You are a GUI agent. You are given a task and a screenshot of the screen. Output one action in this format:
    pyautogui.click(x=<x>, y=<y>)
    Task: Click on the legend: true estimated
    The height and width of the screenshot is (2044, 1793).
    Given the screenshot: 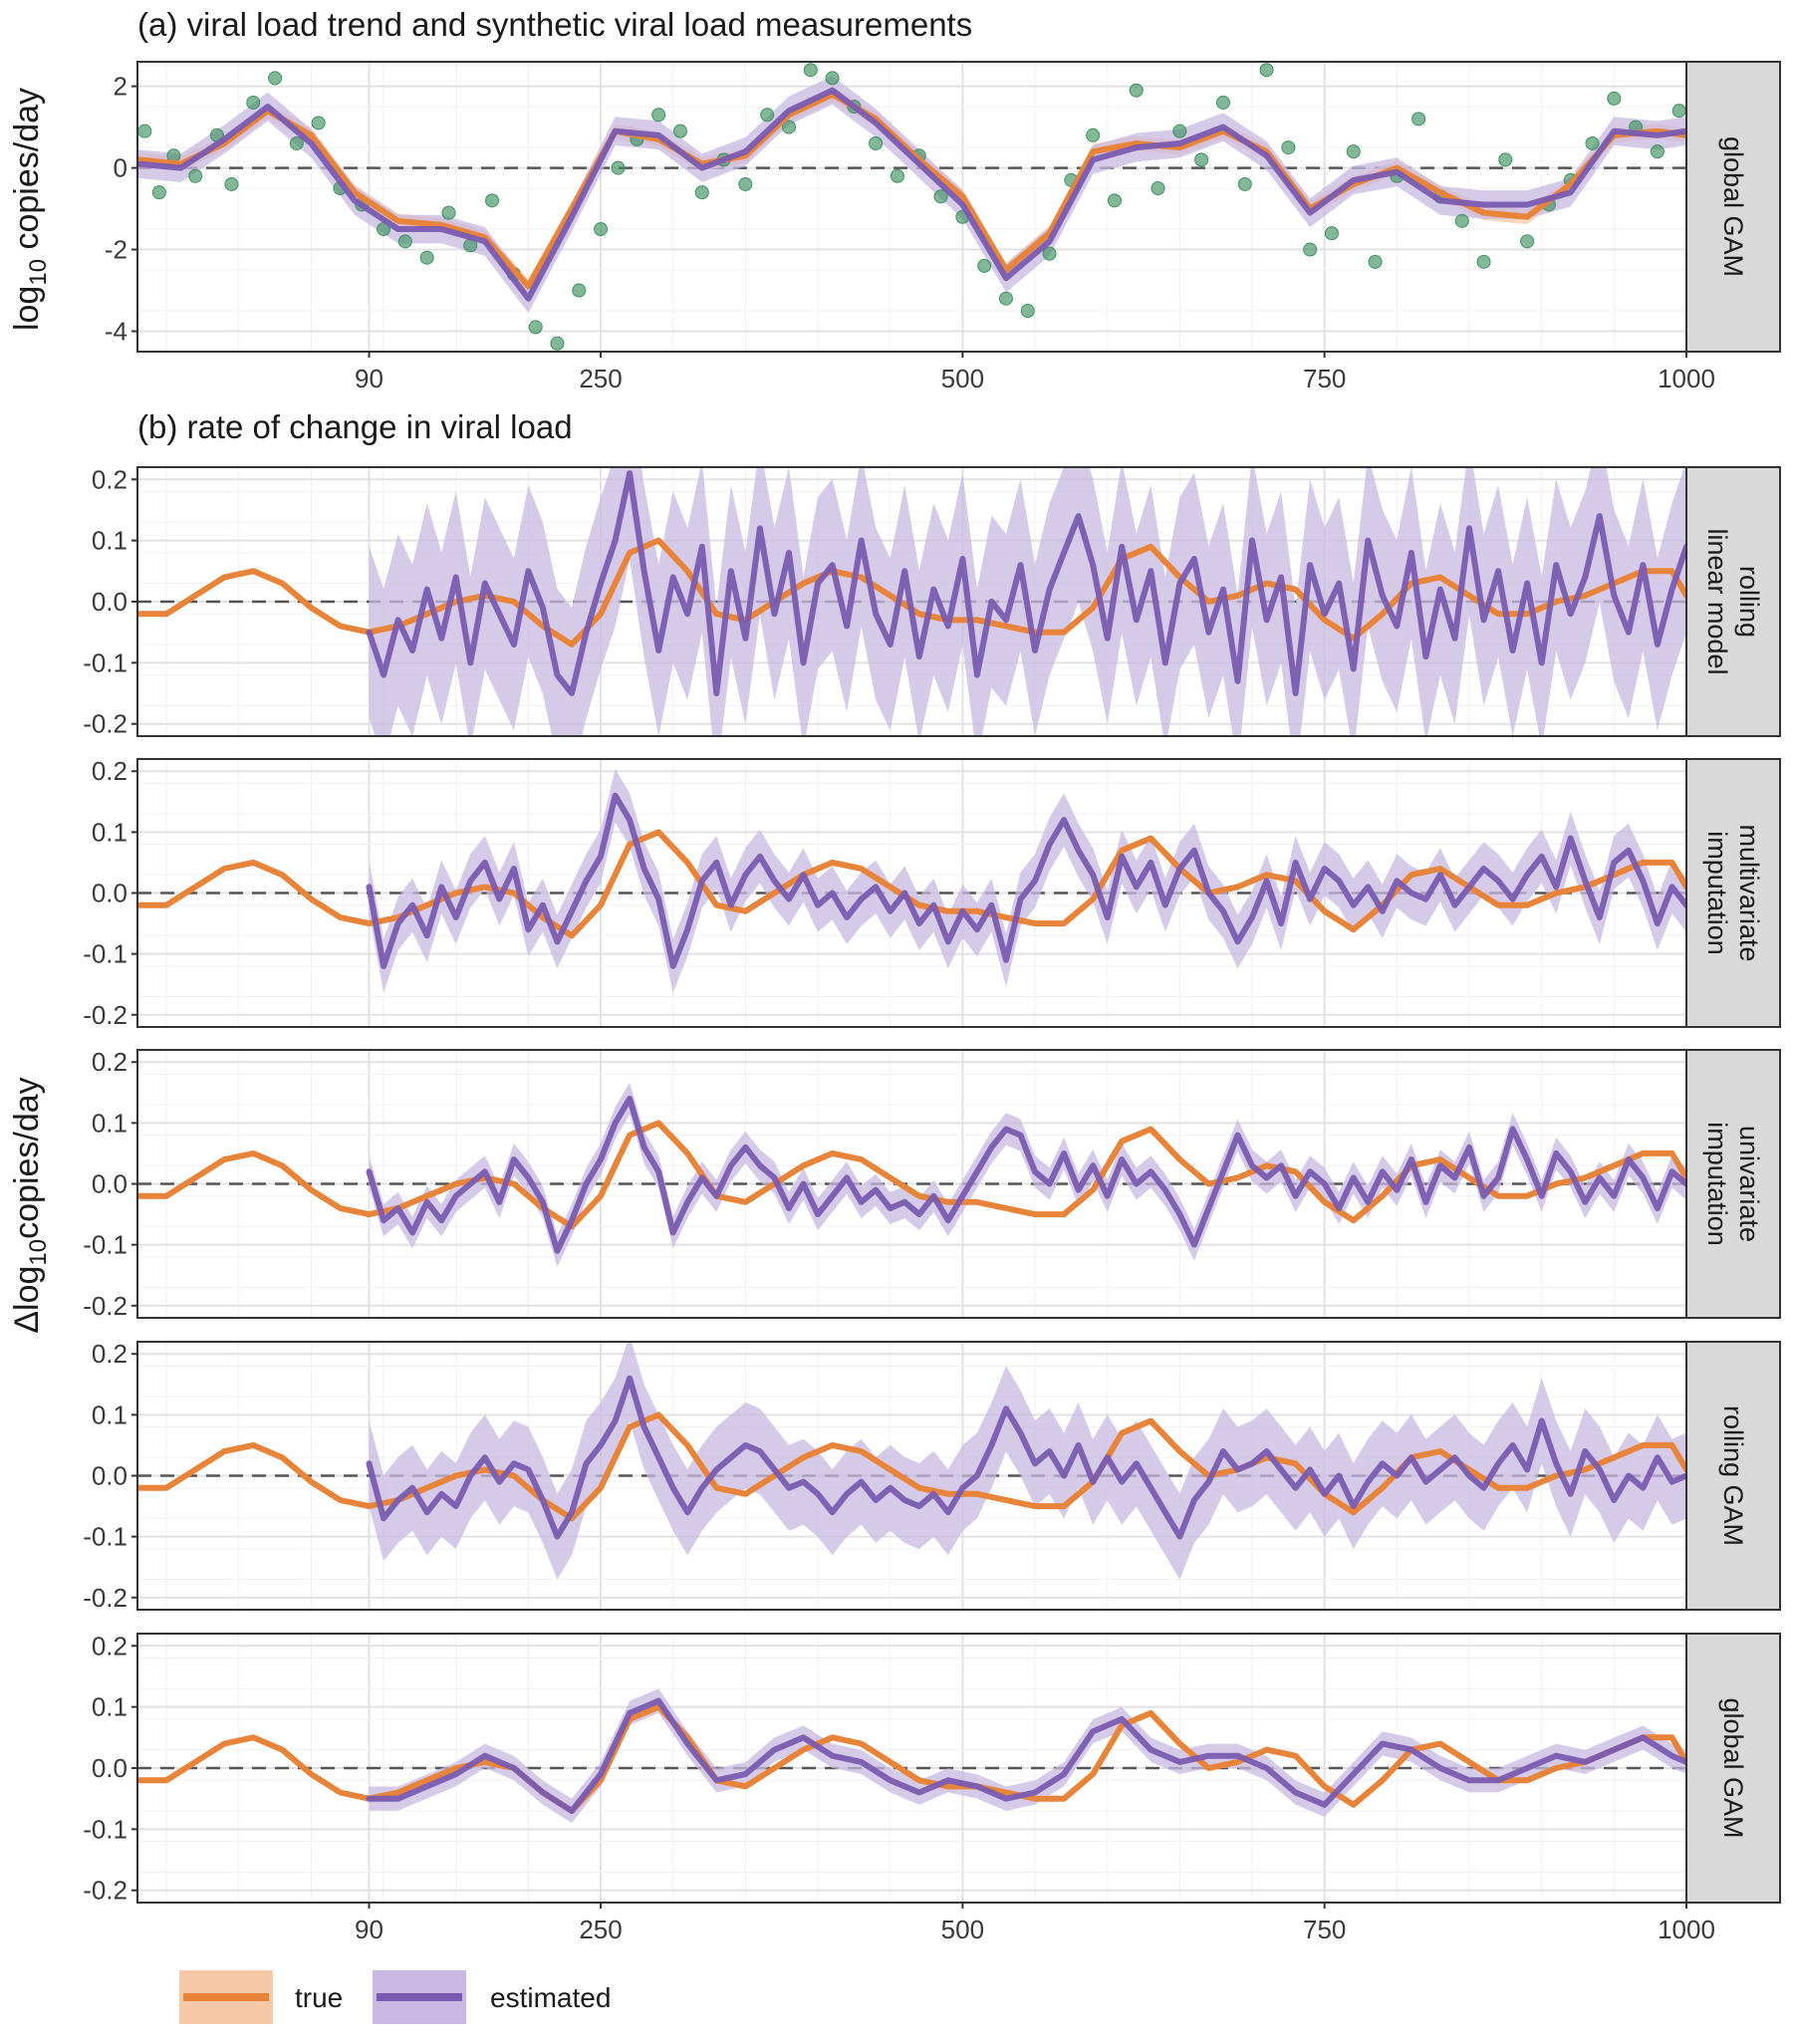 What is the action you would take?
    pyautogui.click(x=395, y=1997)
    